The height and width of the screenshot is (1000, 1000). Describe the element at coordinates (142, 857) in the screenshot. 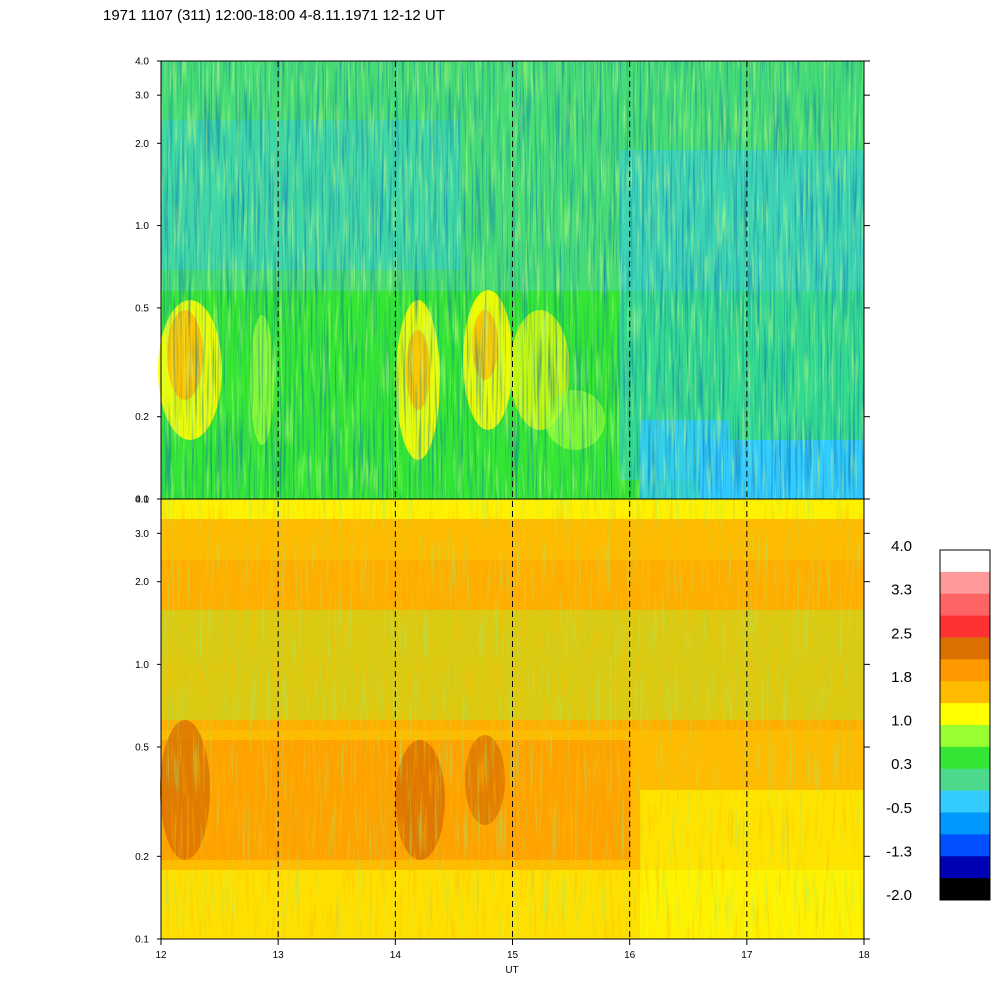

I see `lower-ytick-label: 0.2` at that location.